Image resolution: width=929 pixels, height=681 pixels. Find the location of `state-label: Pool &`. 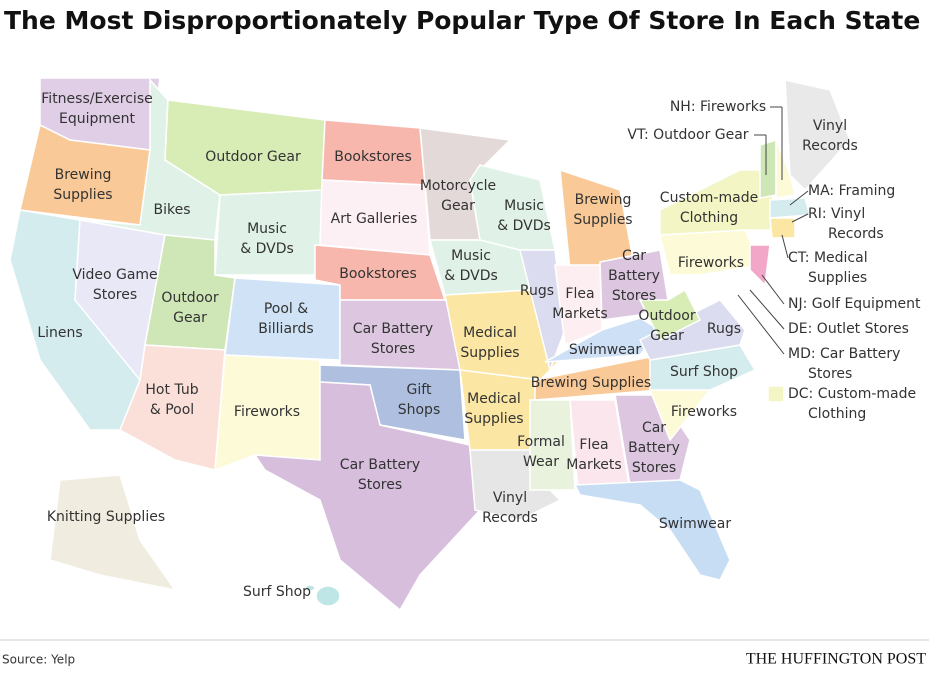

state-label: Pool & is located at coordinates (286, 309).